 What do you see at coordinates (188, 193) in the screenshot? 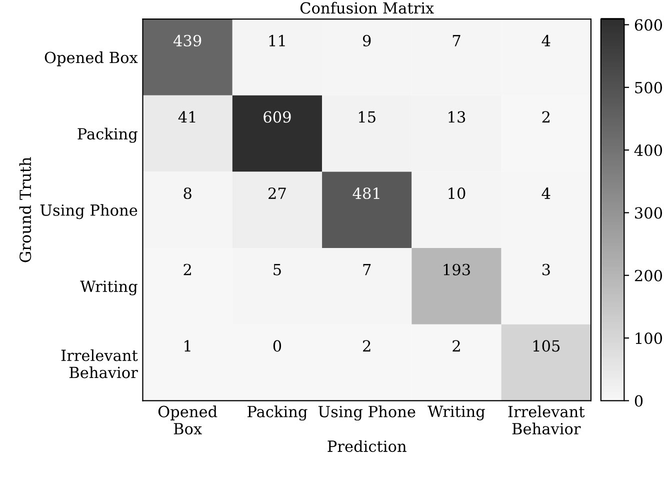
I see `data-label: 8` at bounding box center [188, 193].